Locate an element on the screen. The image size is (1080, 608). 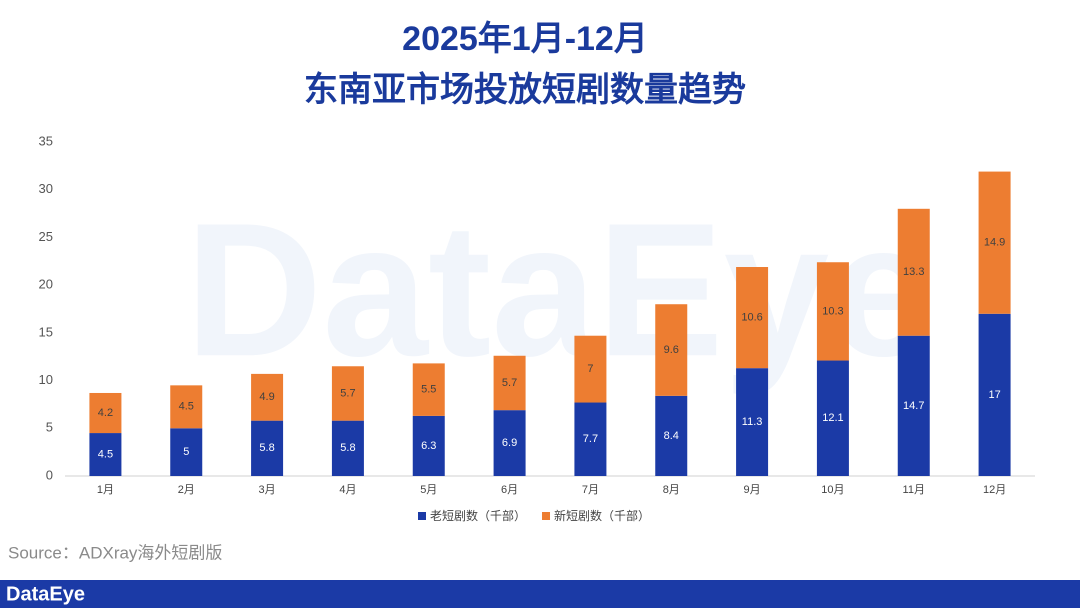
data-label: 6.3 is located at coordinates (428, 446).